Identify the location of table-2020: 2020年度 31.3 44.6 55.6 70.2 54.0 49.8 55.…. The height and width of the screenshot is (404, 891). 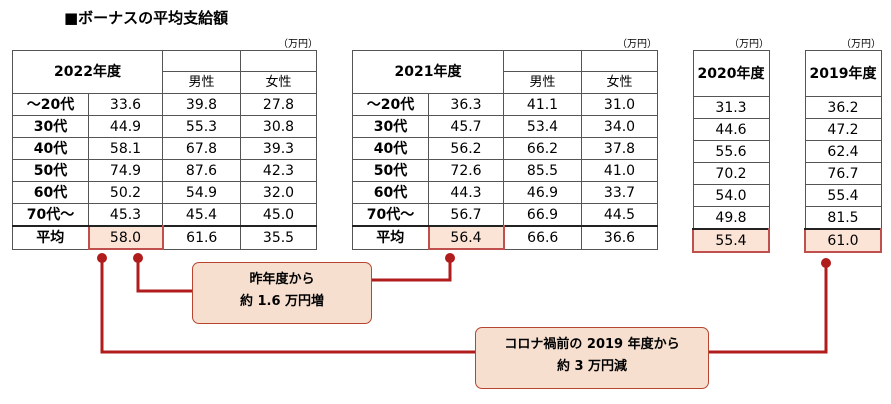
(731, 151).